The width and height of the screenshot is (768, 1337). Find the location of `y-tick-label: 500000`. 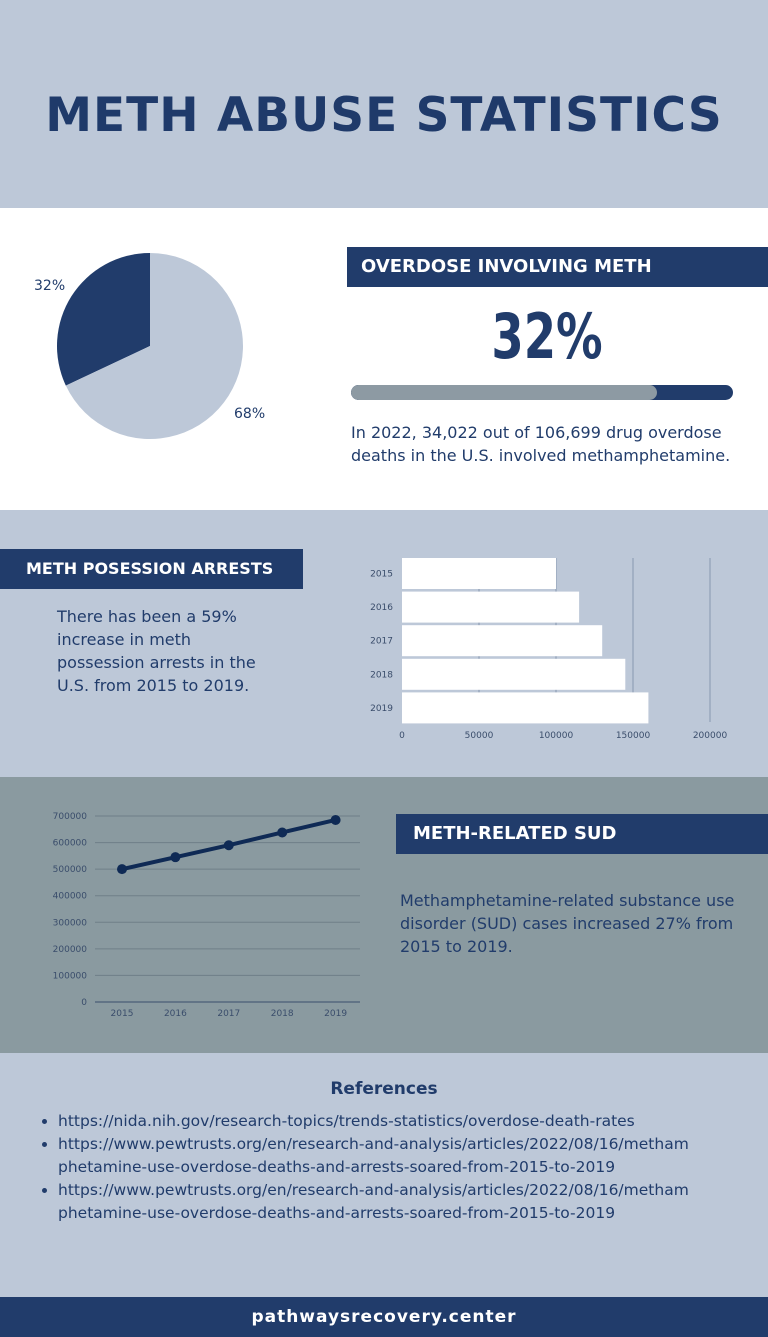

y-tick-label: 500000 is located at coordinates (70, 870).